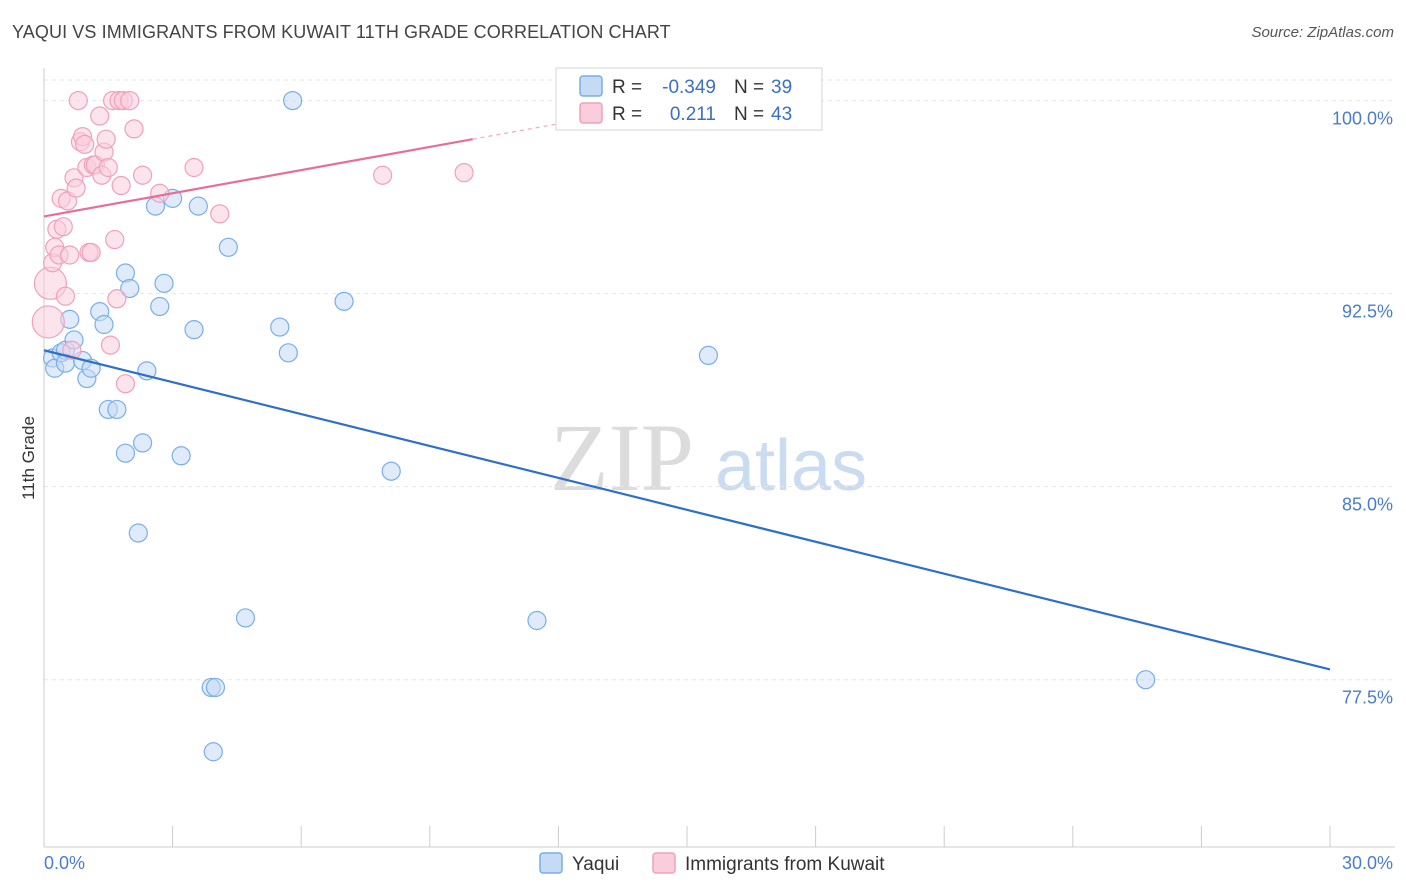 Image resolution: width=1406 pixels, height=892 pixels. Describe the element at coordinates (1322, 32) in the screenshot. I see `source-credit: Source: ZipAtlas.com` at that location.